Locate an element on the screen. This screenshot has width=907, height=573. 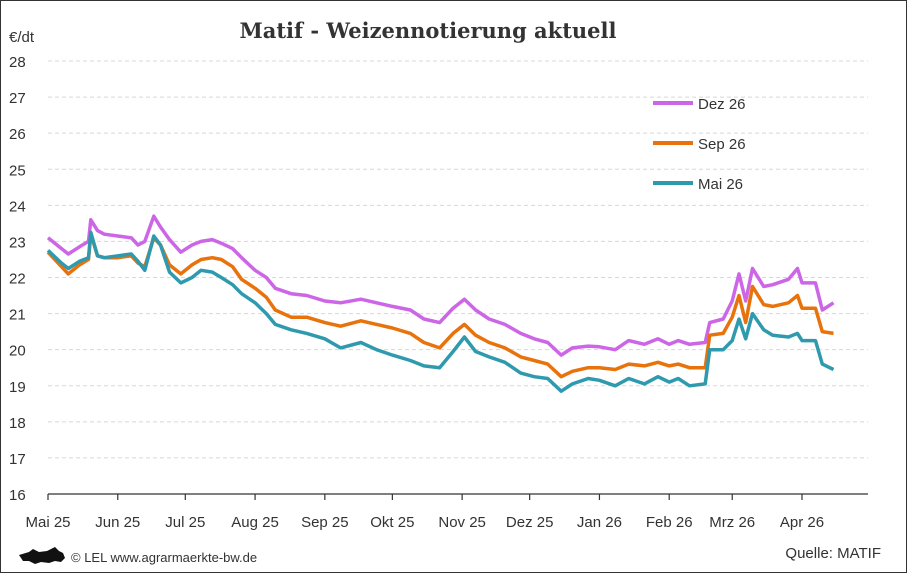
legend-label: Dez 26 is located at coordinates (722, 104).